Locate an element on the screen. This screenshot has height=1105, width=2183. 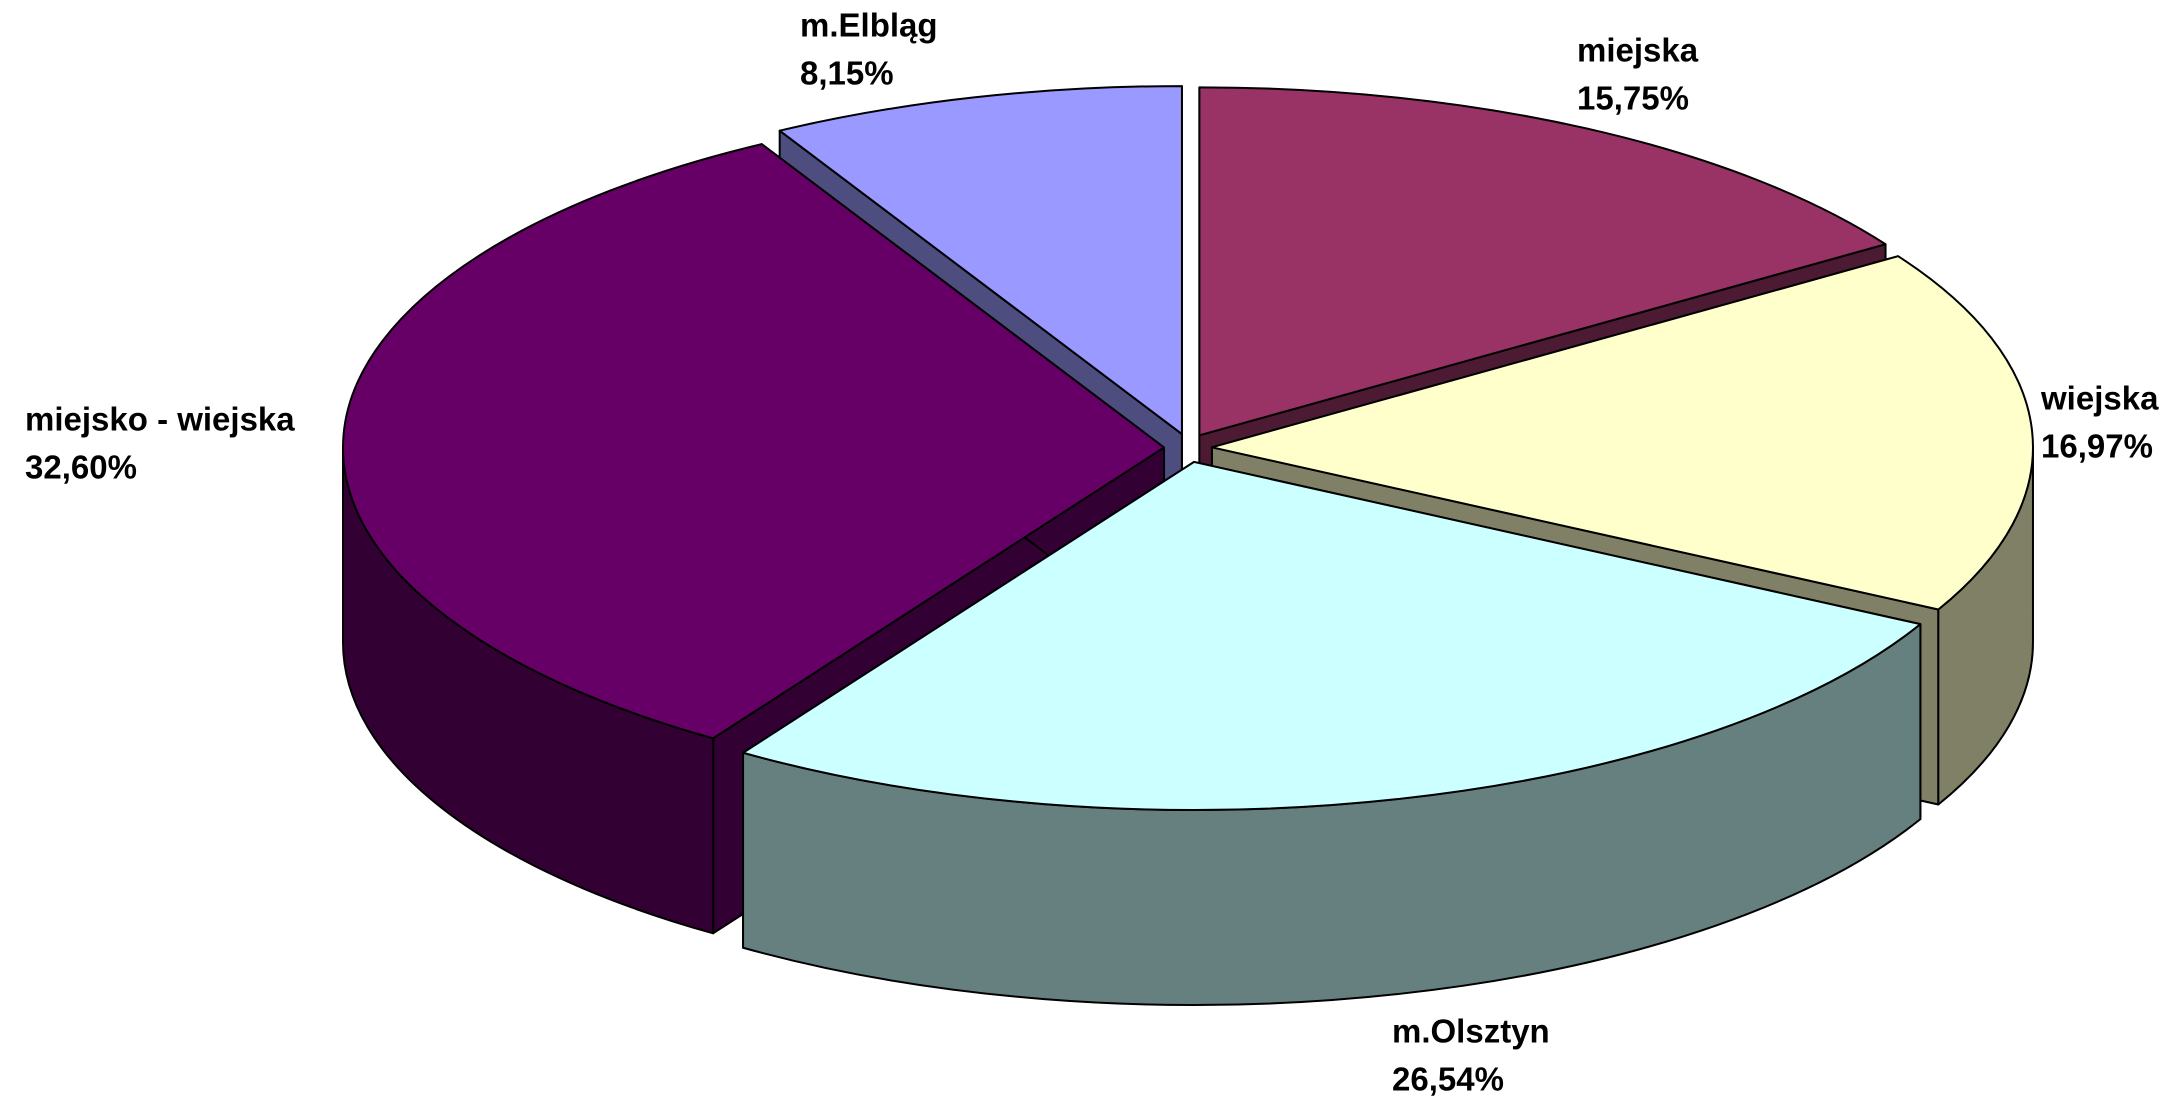
slice-value-label: 32,60% is located at coordinates (81, 467).